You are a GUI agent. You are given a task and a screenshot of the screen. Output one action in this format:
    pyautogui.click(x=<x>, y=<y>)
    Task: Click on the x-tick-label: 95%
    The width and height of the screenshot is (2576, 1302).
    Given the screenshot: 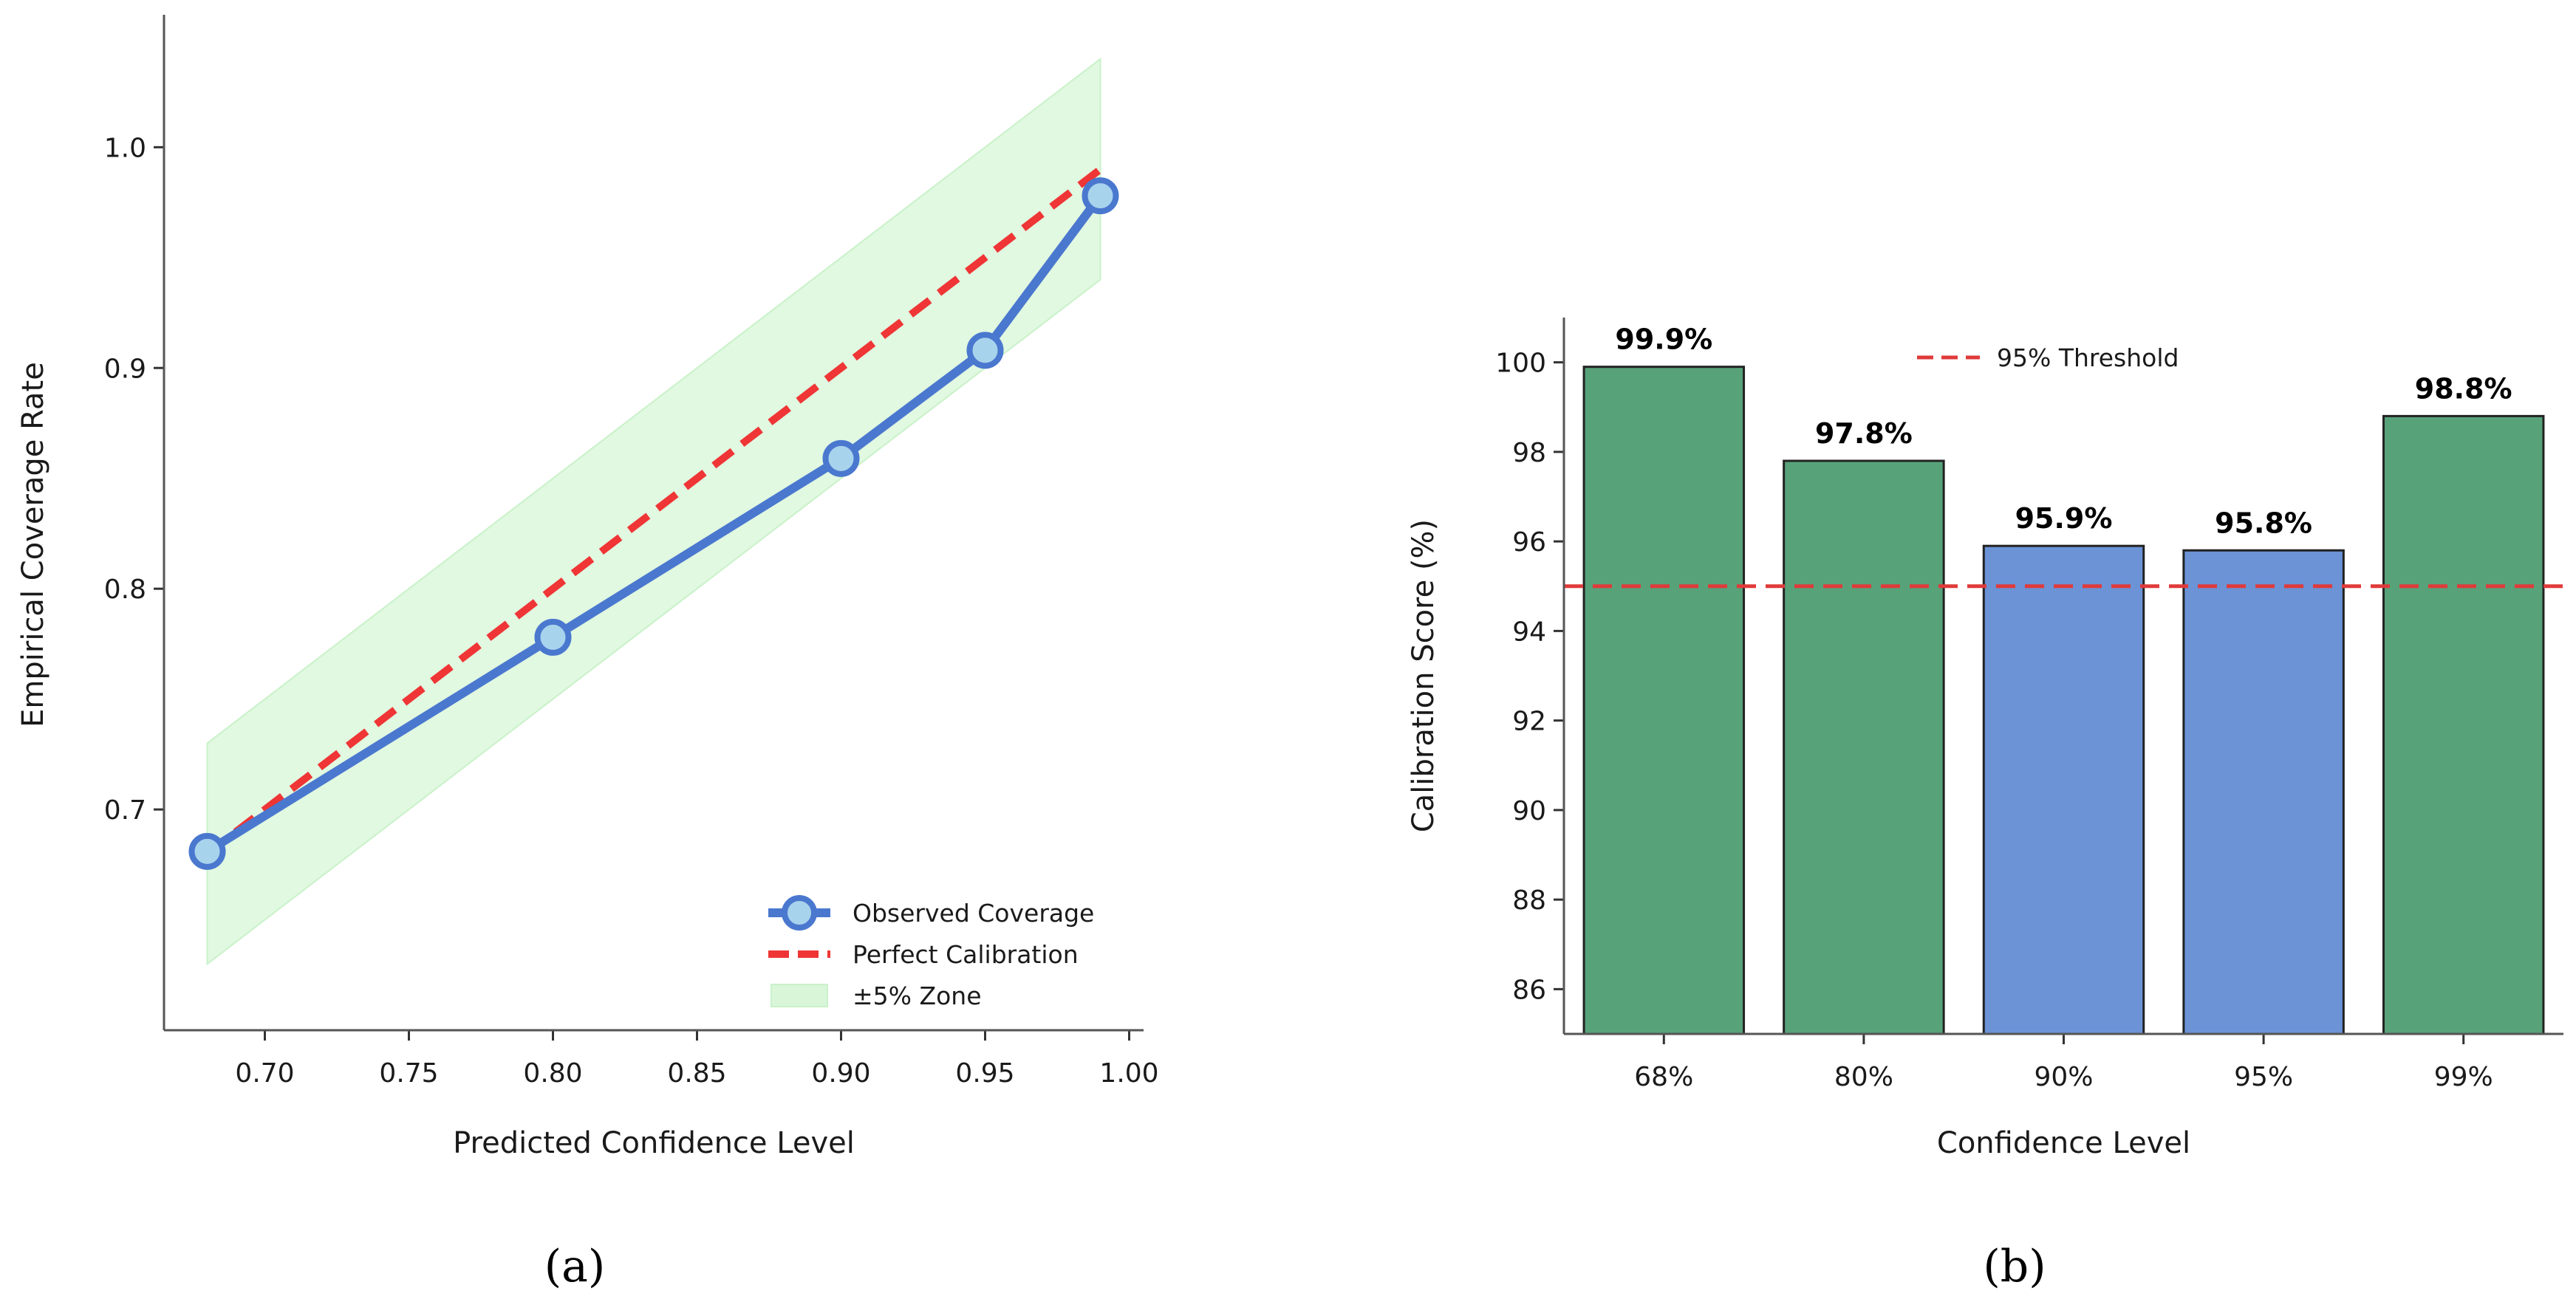 What is the action you would take?
    pyautogui.click(x=2263, y=1077)
    